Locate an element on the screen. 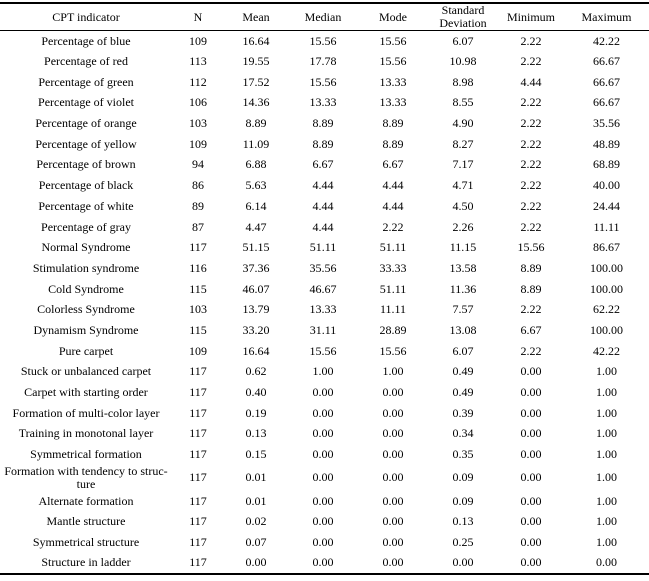  cell-value-median: 13.33 is located at coordinates (323, 309).